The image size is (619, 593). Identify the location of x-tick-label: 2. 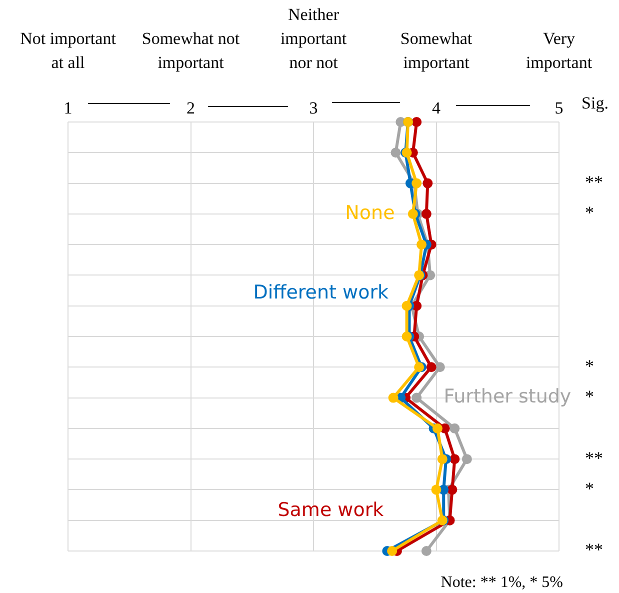
(190, 108).